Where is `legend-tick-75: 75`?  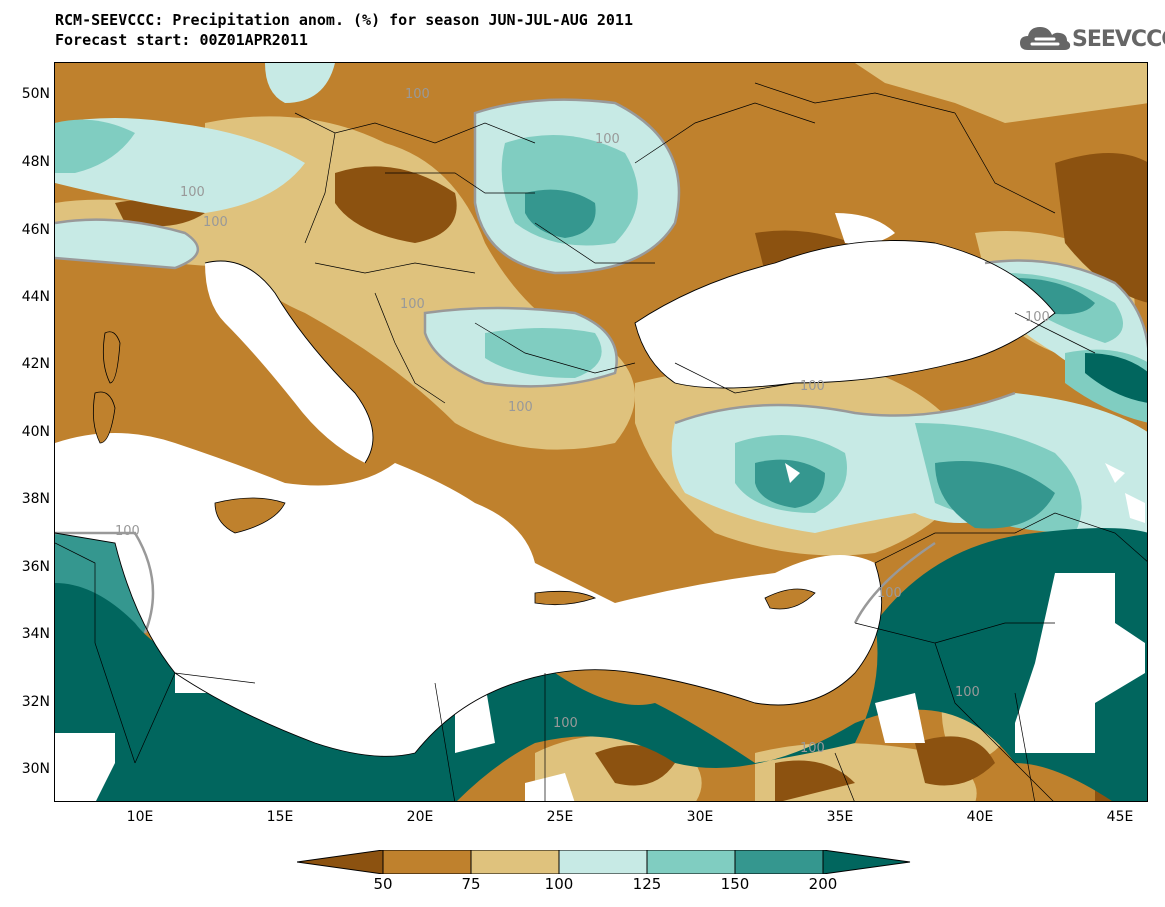
legend-tick-75: 75 is located at coordinates (471, 884).